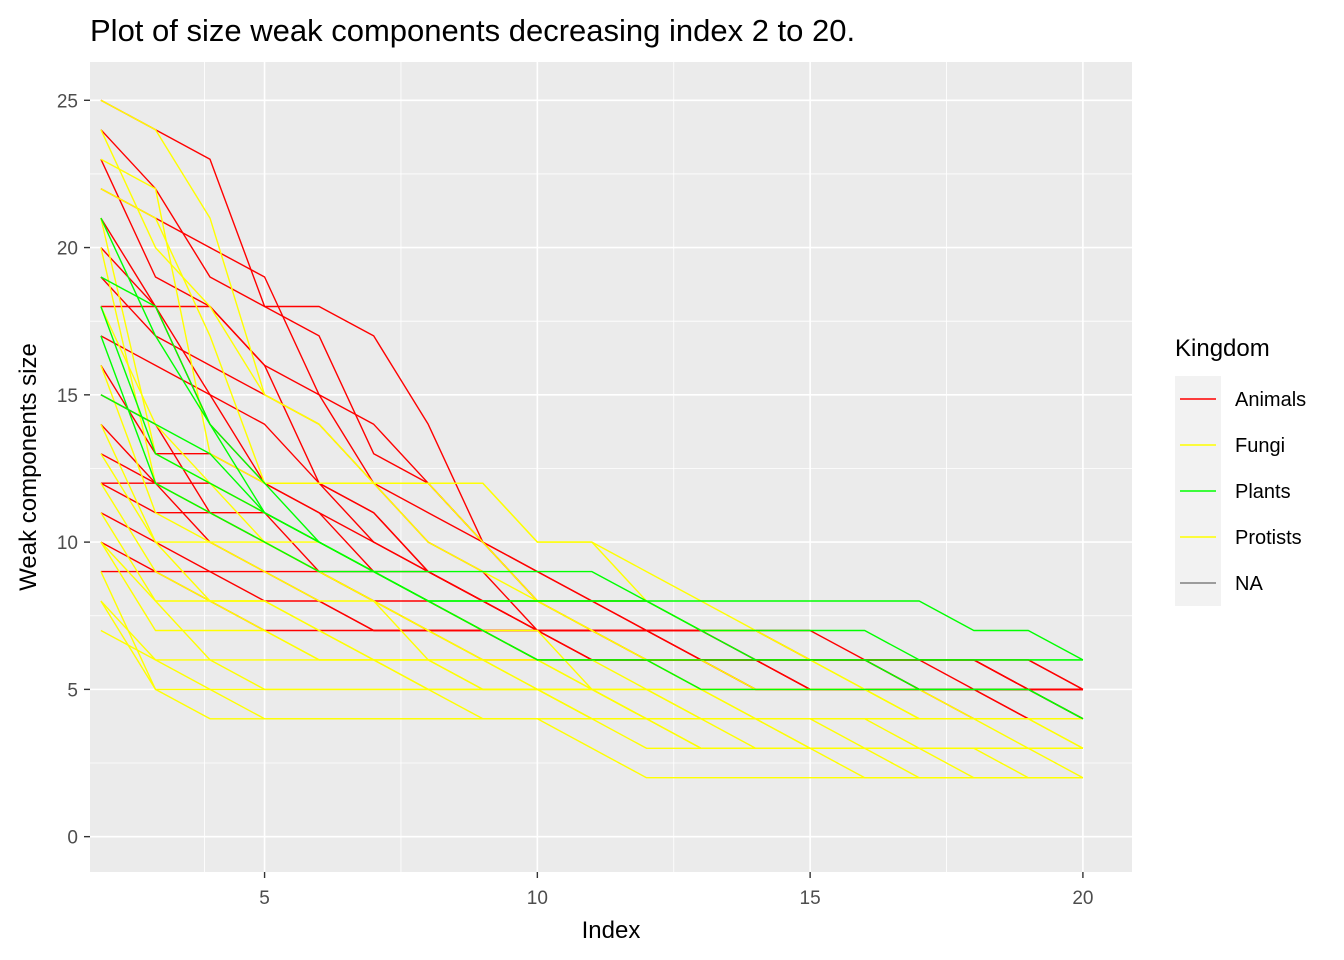  What do you see at coordinates (1268, 538) in the screenshot?
I see `legend-label-protists: Protists` at bounding box center [1268, 538].